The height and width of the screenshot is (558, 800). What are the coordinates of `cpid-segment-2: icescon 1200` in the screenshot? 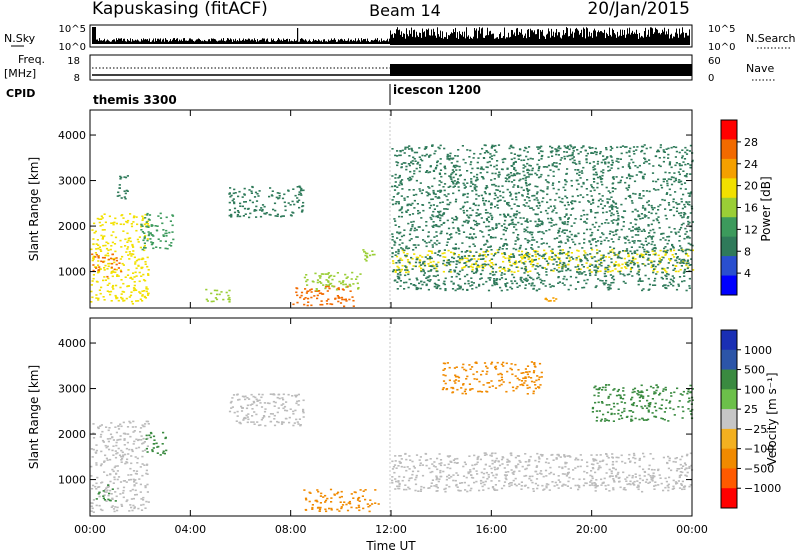 It's located at (437, 90).